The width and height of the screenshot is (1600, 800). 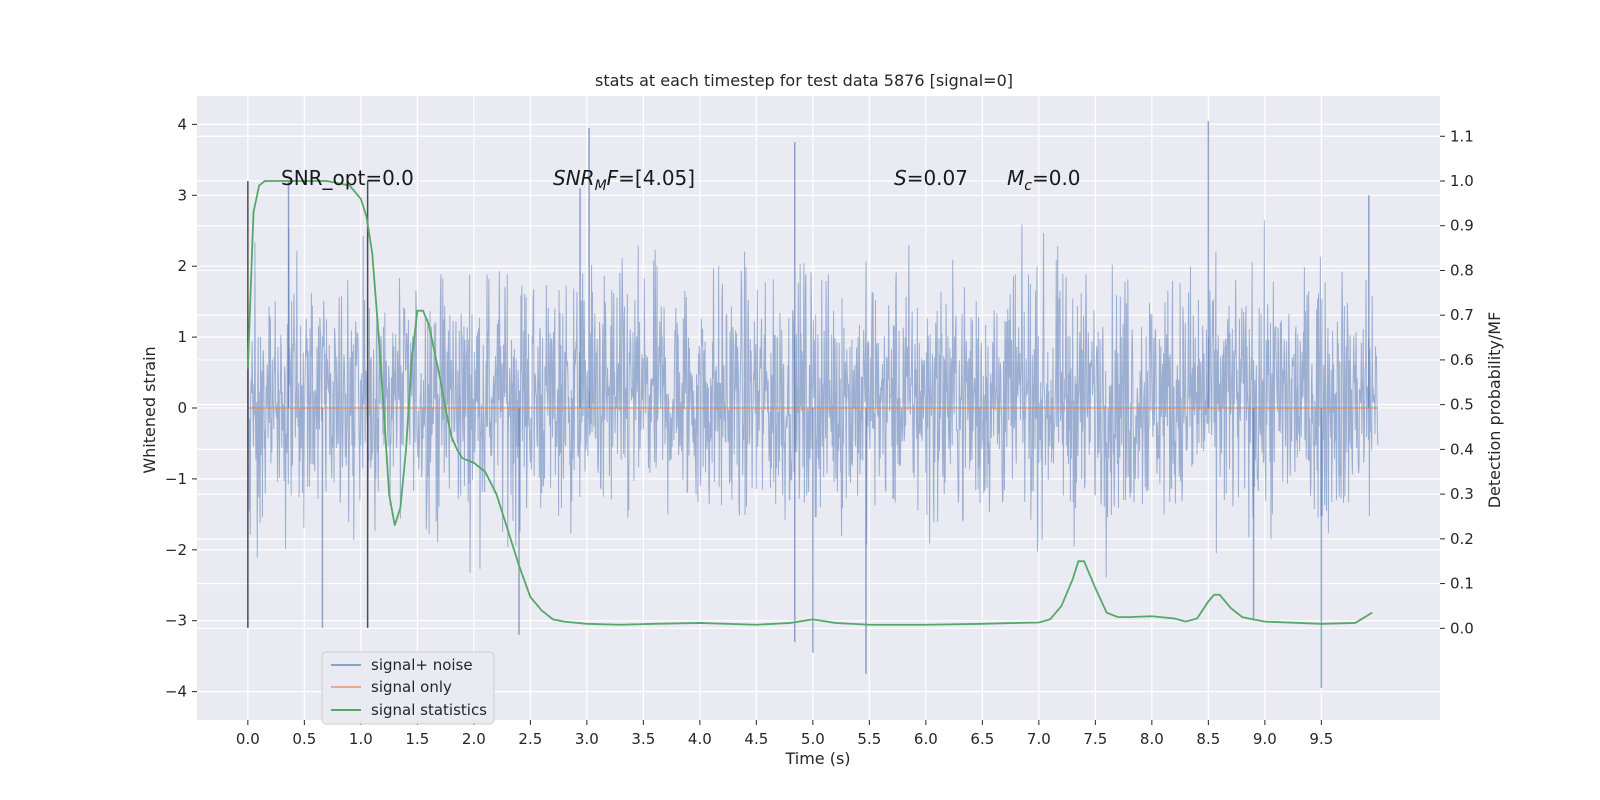 What do you see at coordinates (182, 195) in the screenshot?
I see `y-tick-label: 3` at bounding box center [182, 195].